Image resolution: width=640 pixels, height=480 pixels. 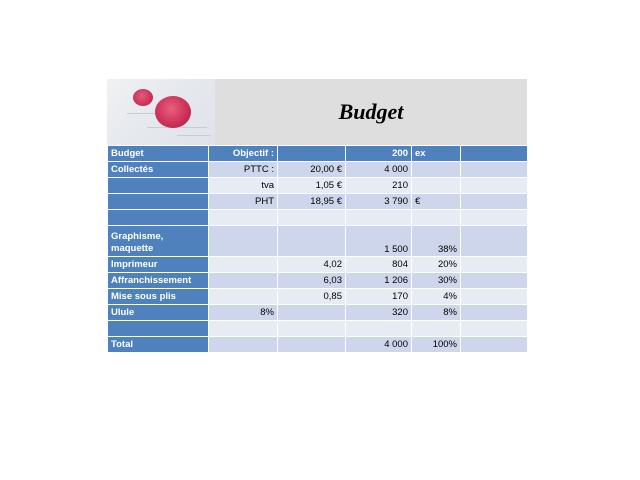 I want to click on table-cell: 38%, so click(x=436, y=241).